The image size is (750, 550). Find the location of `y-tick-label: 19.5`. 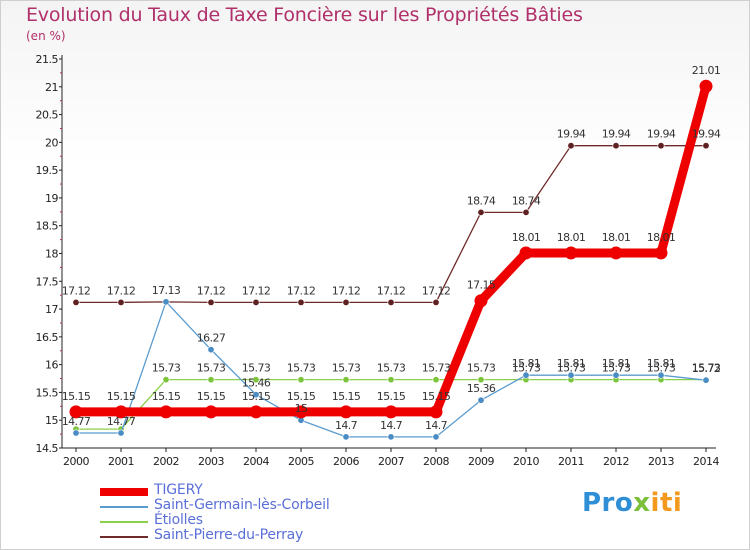

y-tick-label: 19.5 is located at coordinates (47, 170).